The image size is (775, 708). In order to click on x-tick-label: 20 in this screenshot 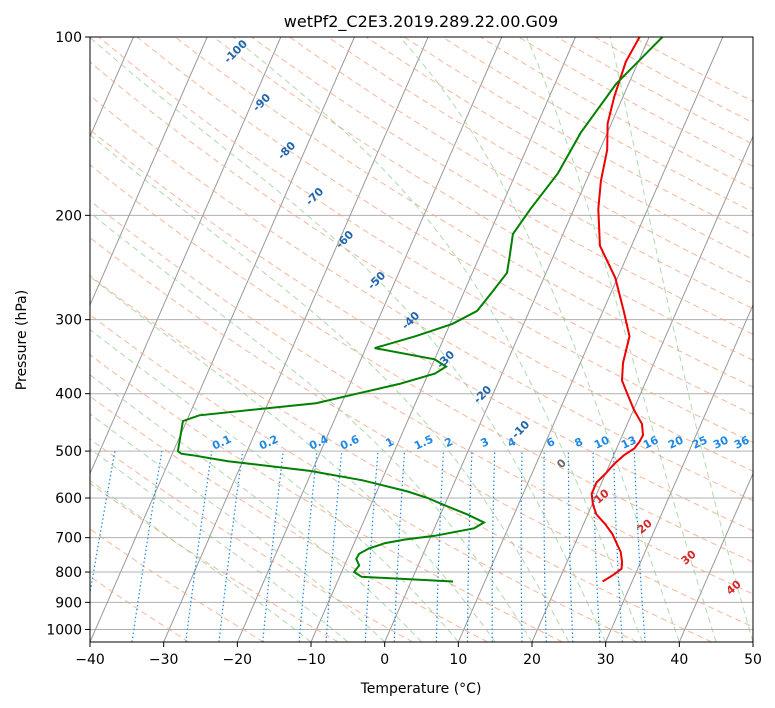, I will do `click(532, 660)`.